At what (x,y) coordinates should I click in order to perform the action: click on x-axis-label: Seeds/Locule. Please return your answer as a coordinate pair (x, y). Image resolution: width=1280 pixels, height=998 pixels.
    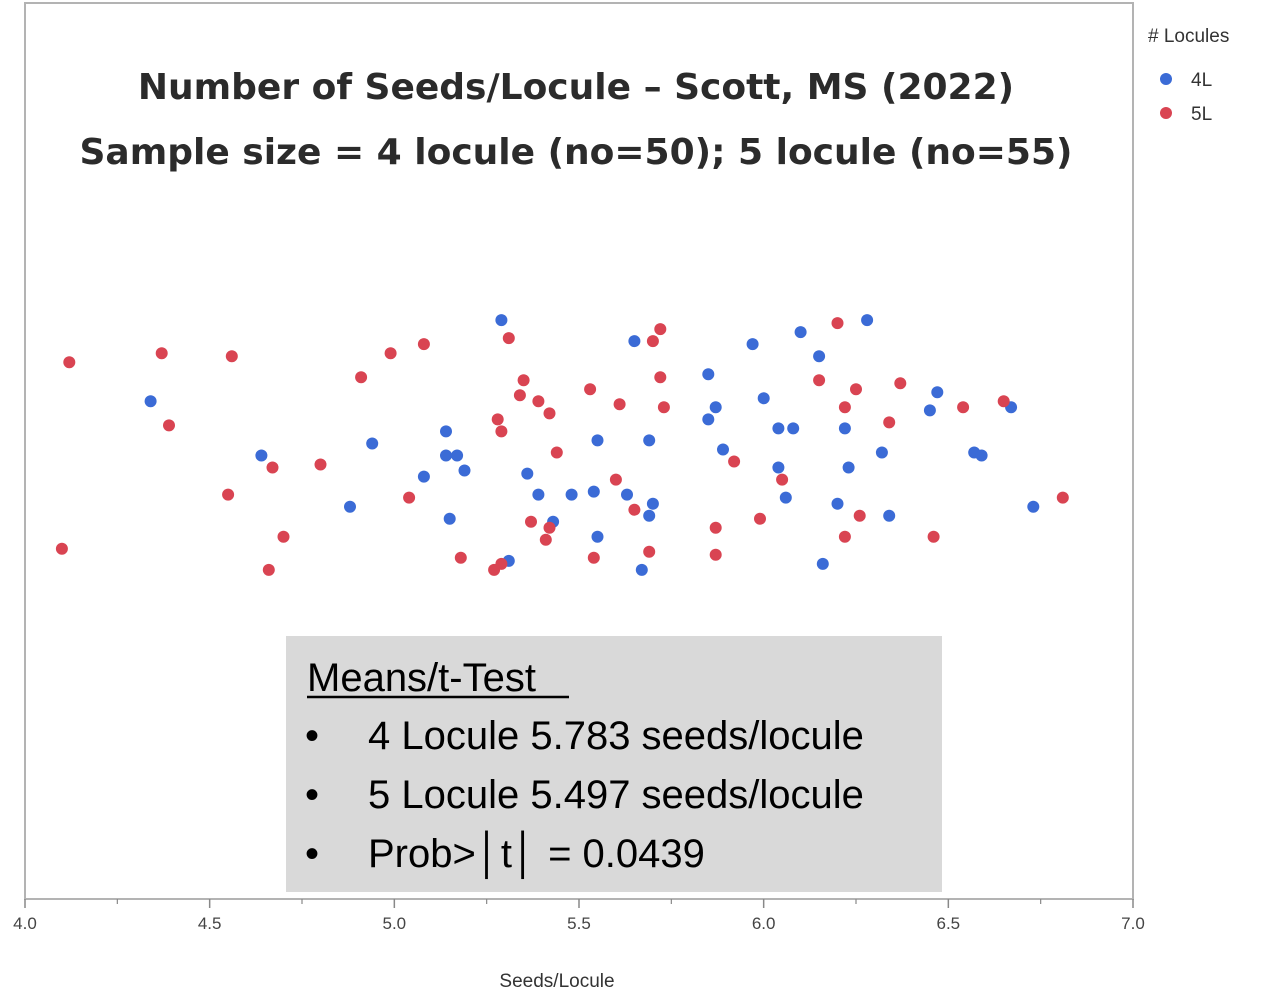
    Looking at the image, I should click on (556, 981).